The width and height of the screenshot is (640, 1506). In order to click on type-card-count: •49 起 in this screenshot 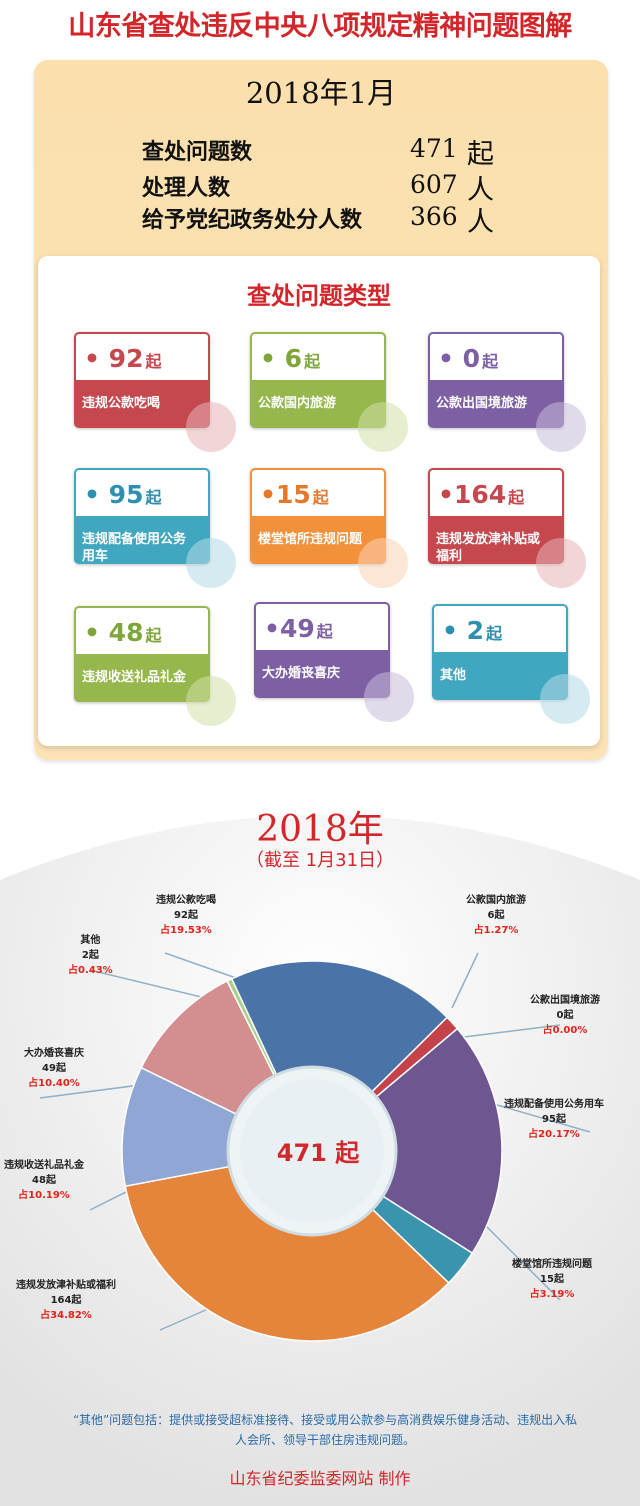, I will do `click(298, 628)`.